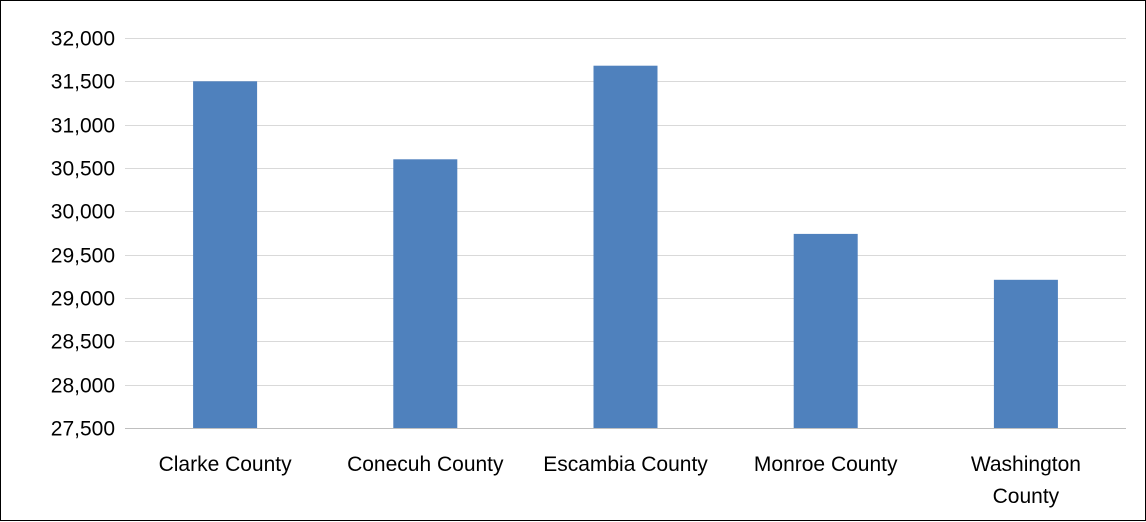  I want to click on category-label-line: Washington, so click(1026, 464).